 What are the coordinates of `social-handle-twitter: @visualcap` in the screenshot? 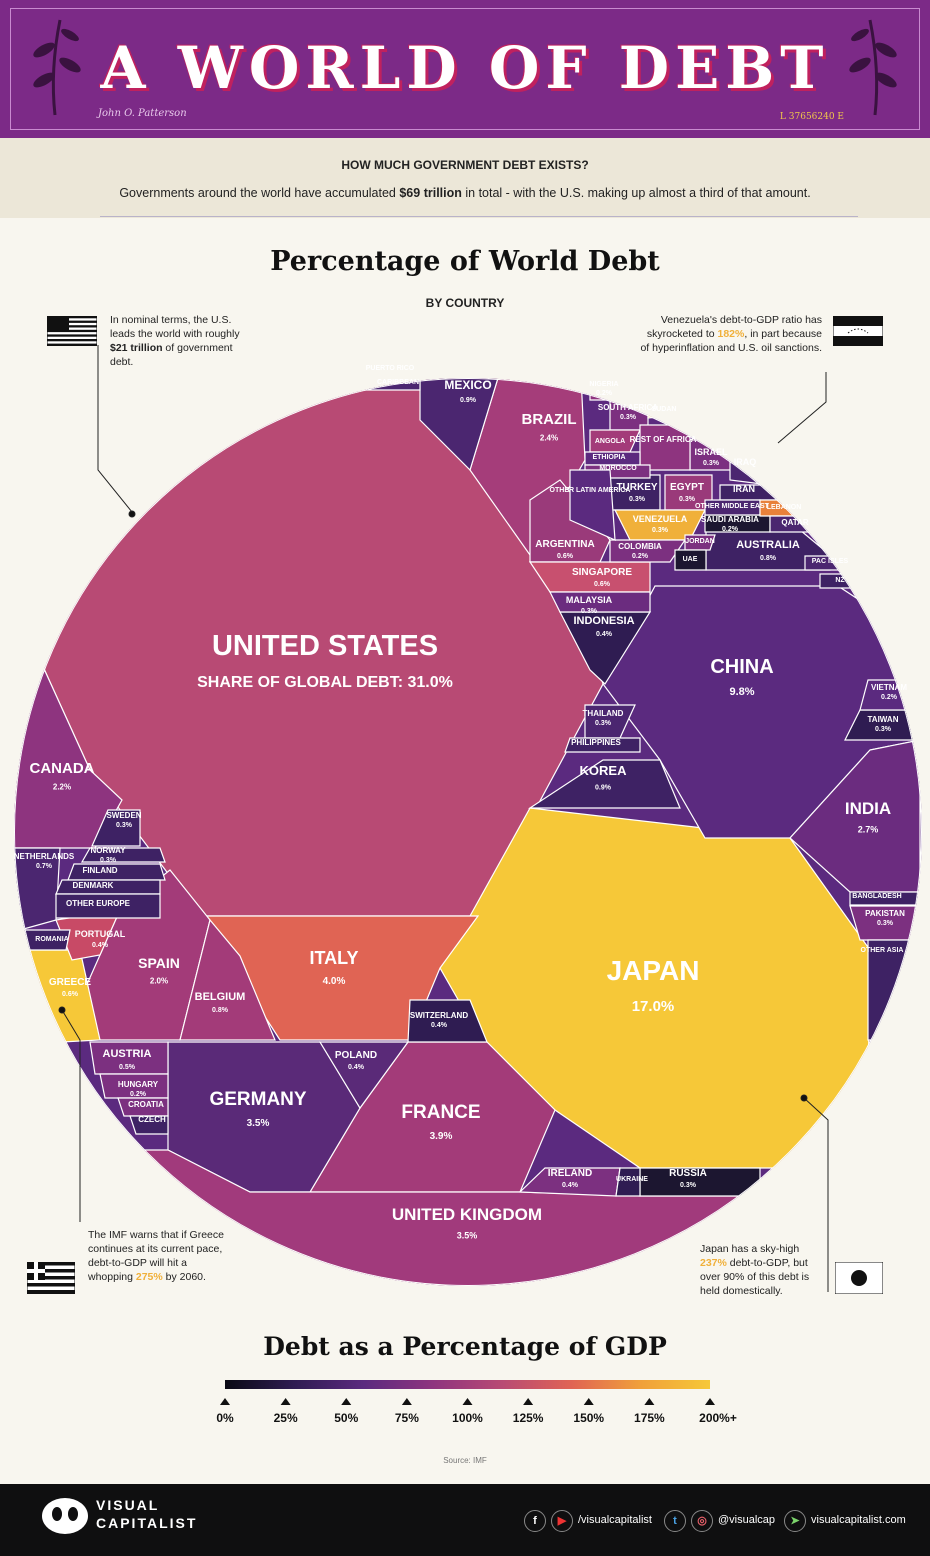 It's located at (747, 1520).